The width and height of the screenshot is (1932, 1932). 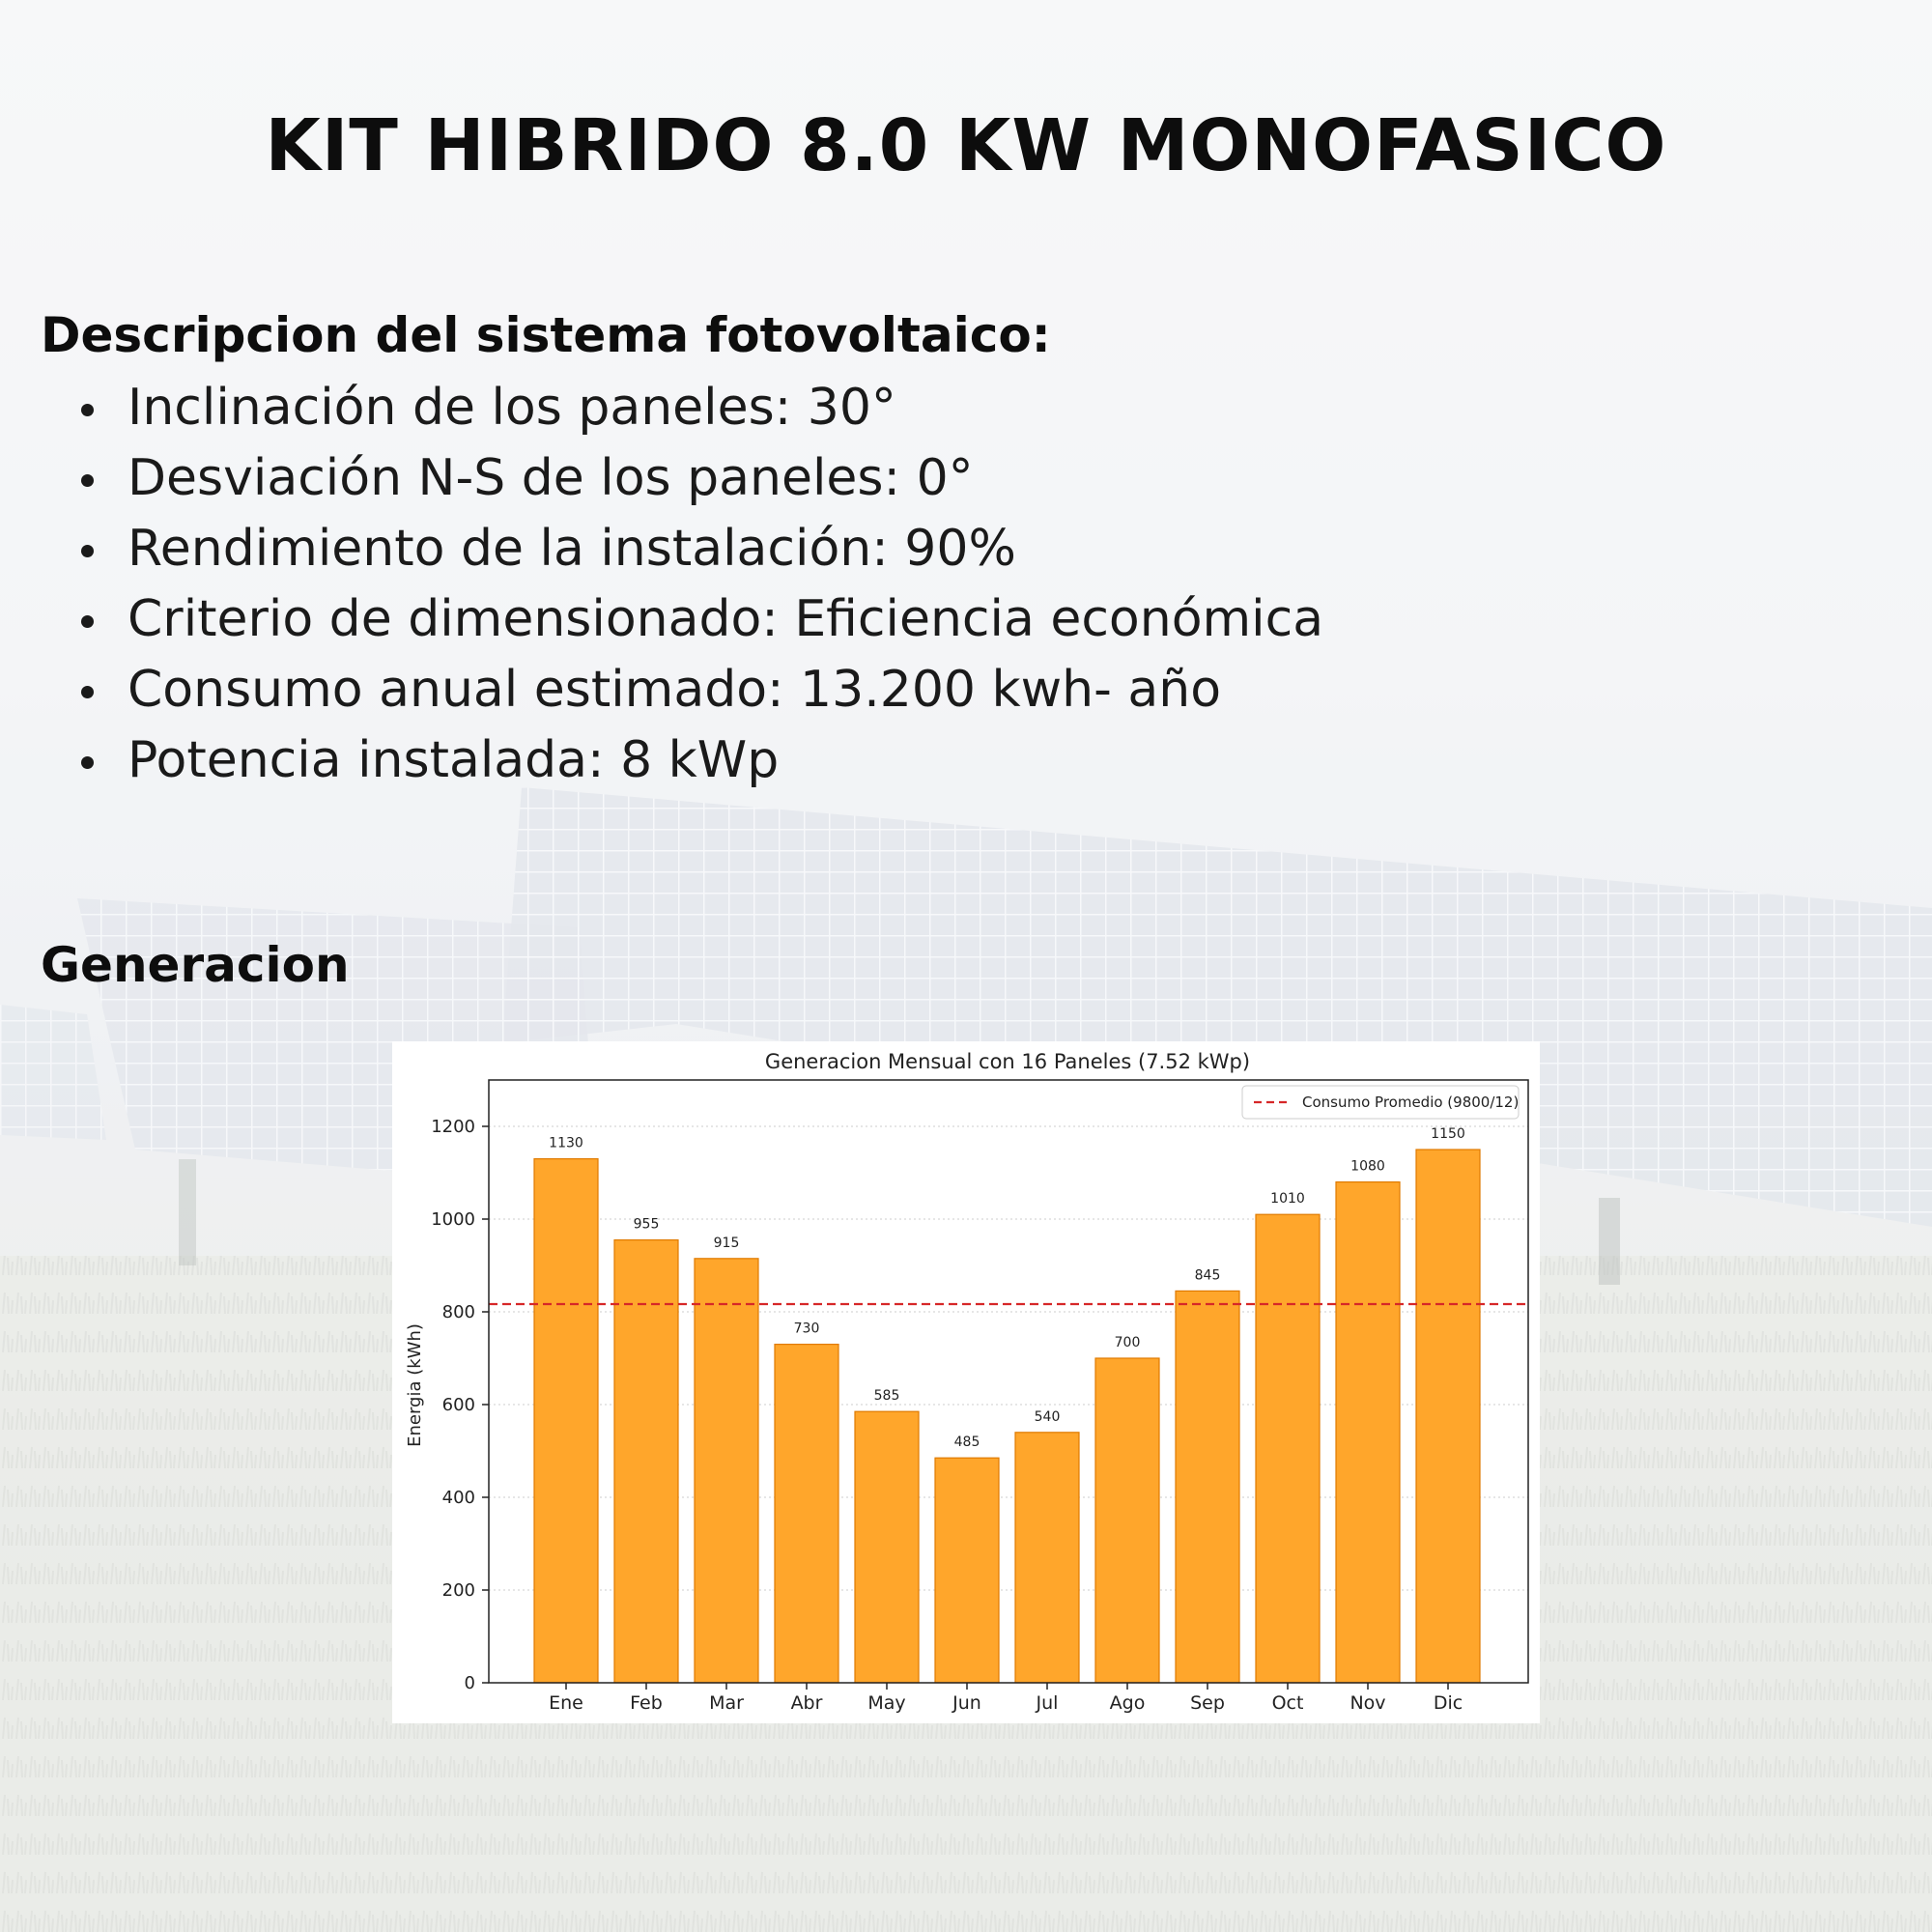 I want to click on bar-value-label: 540, so click(x=1048, y=1417).